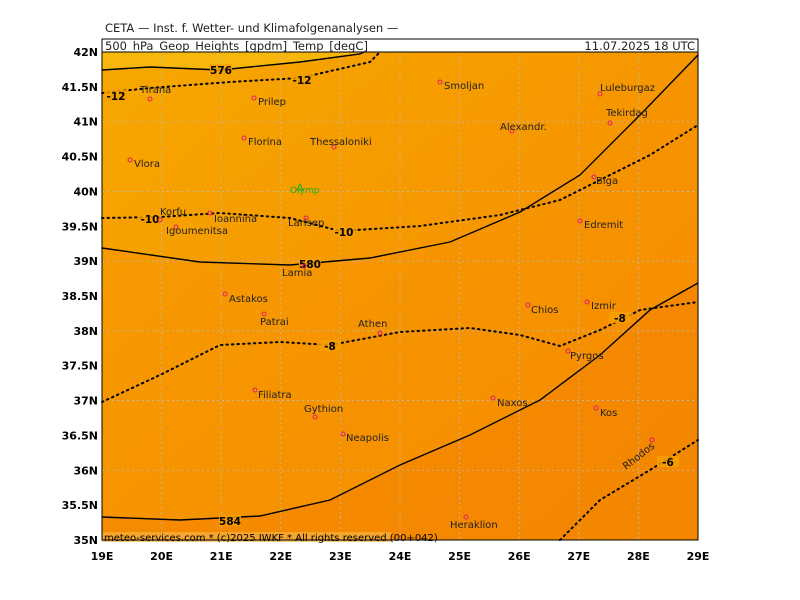 The width and height of the screenshot is (800, 600). Describe the element at coordinates (248, 299) in the screenshot. I see `city-label: Astakos` at that location.